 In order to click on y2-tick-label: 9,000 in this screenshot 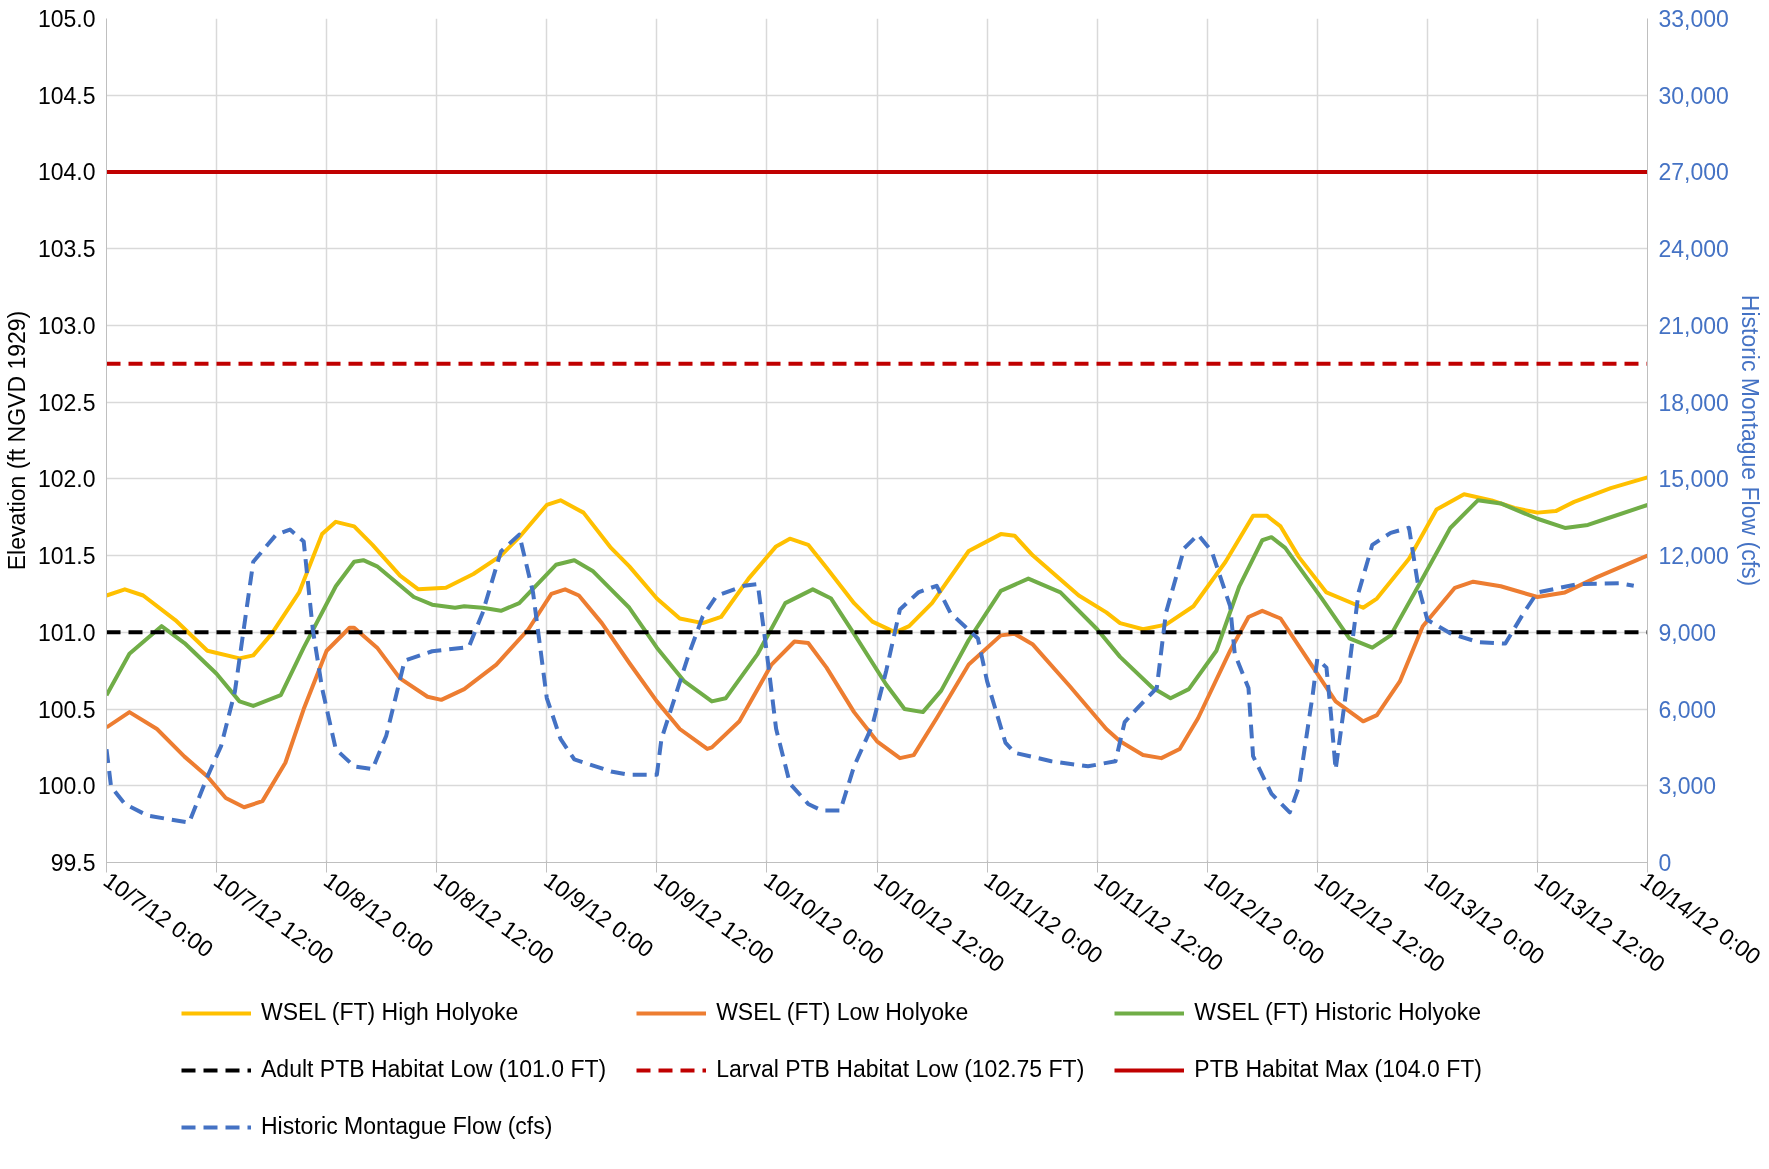, I will do `click(1687, 632)`.